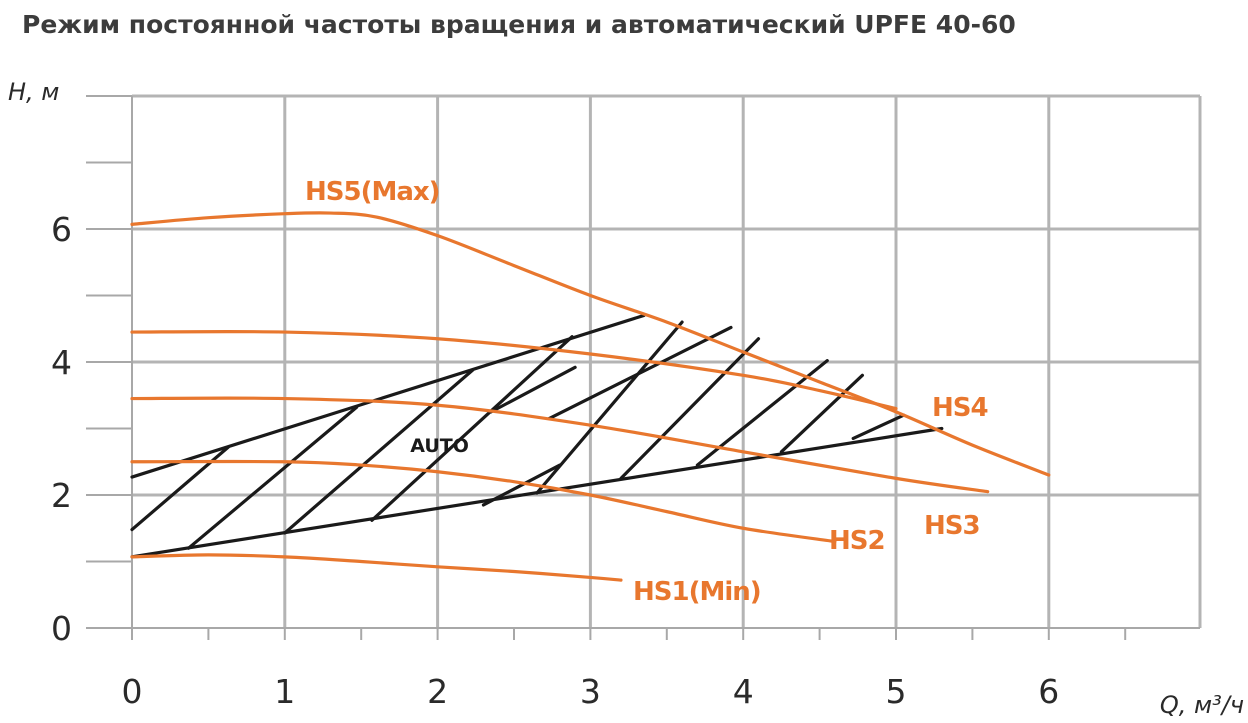  Describe the element at coordinates (437, 691) in the screenshot. I see `x-tick-label: 2` at that location.